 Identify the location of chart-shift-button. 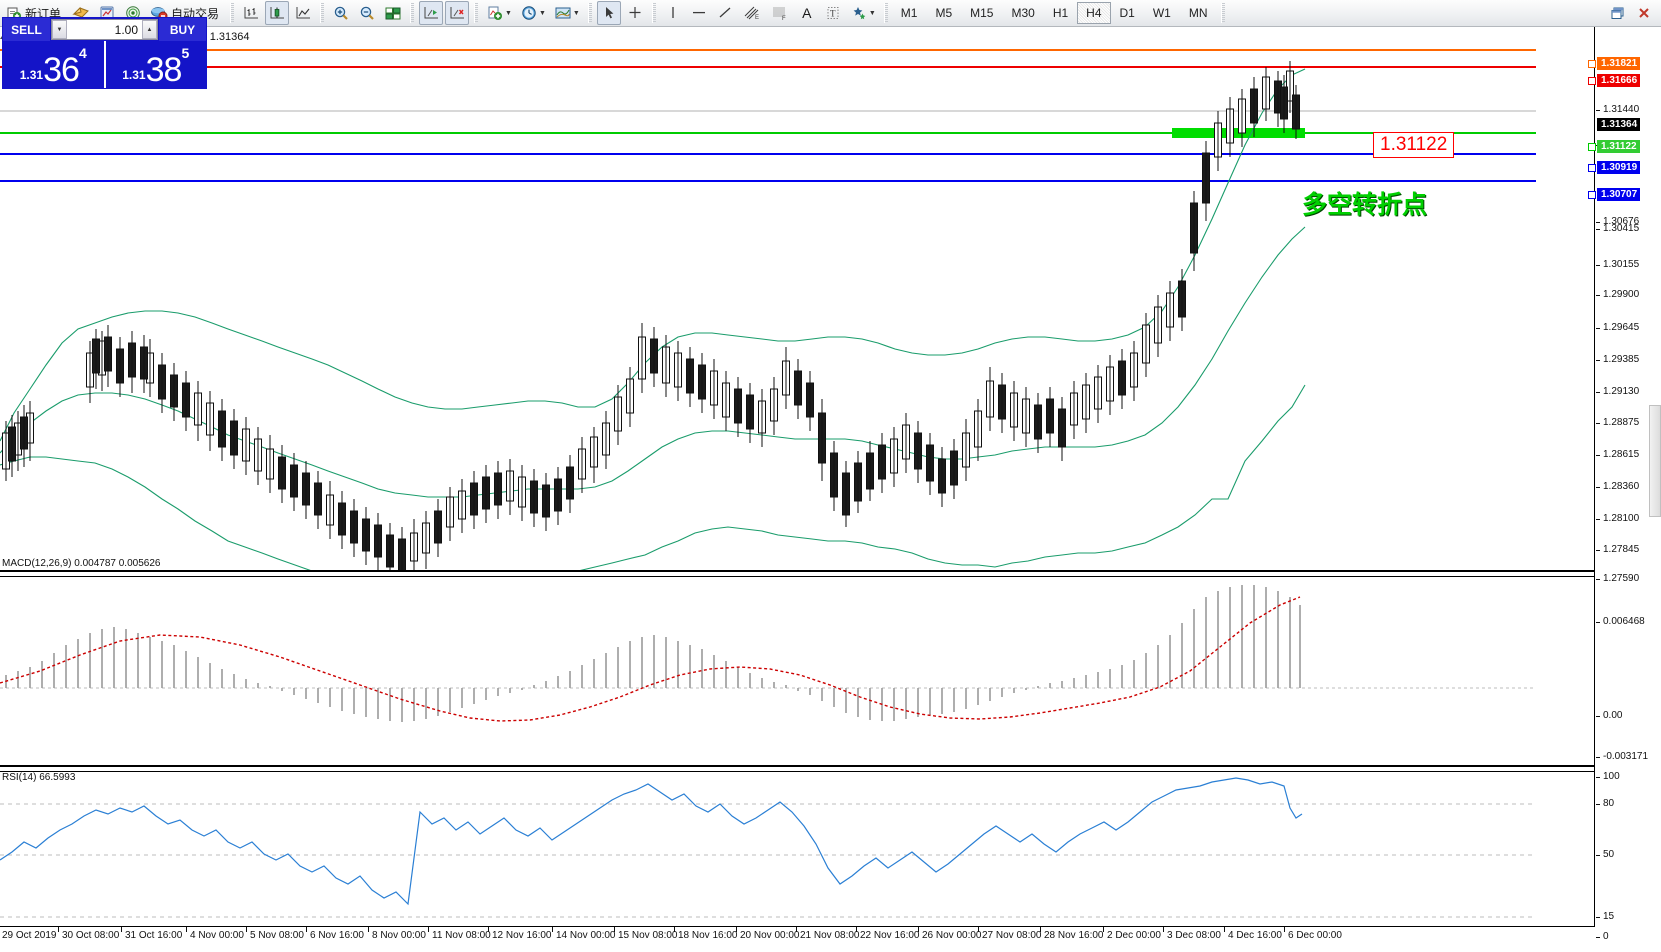
(431, 13).